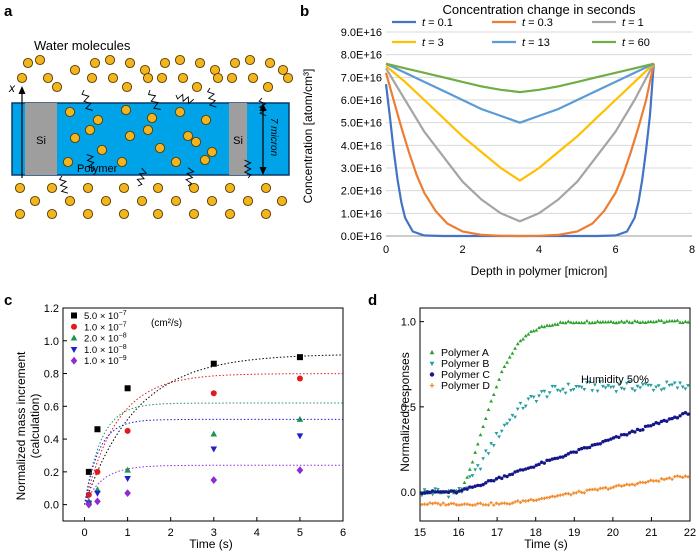 This screenshot has height=554, width=700. I want to click on chart-c-legend-label: 5.0 × 10⁻⁷, so click(105, 316).